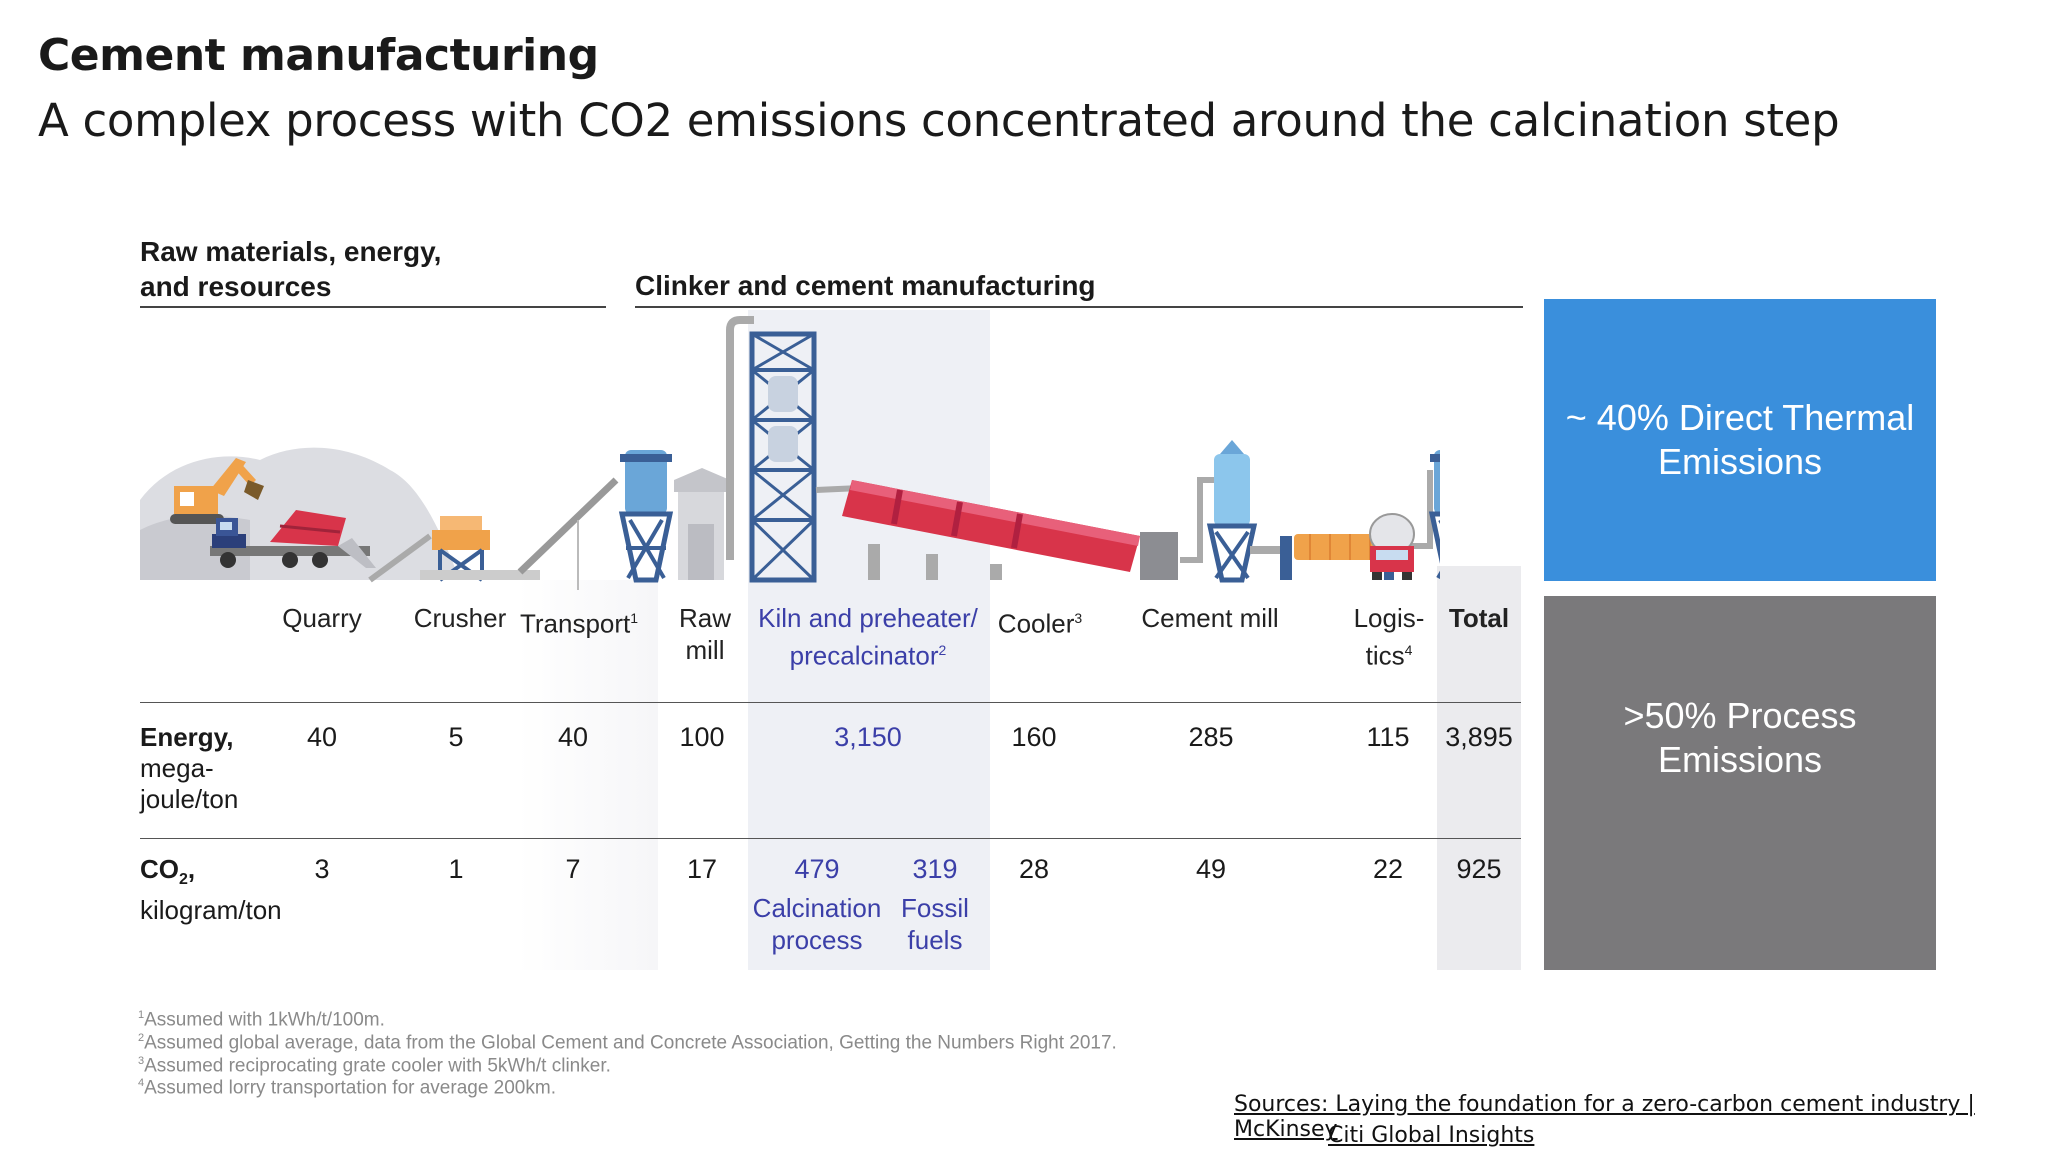  I want to click on co2-value-transport: 7, so click(573, 869).